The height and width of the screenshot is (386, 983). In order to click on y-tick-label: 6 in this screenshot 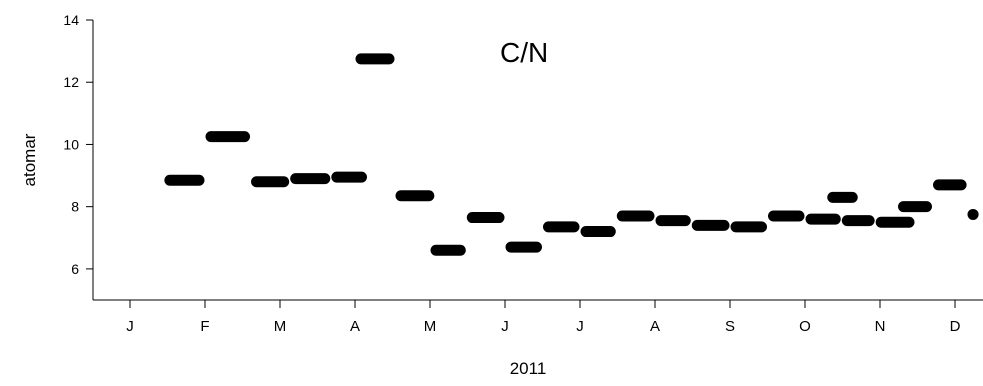, I will do `click(75, 269)`.